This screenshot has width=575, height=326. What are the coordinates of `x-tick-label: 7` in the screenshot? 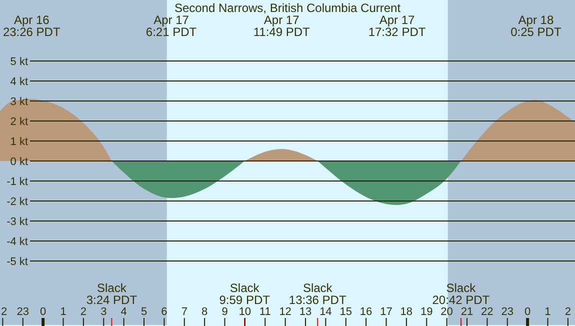 It's located at (184, 312).